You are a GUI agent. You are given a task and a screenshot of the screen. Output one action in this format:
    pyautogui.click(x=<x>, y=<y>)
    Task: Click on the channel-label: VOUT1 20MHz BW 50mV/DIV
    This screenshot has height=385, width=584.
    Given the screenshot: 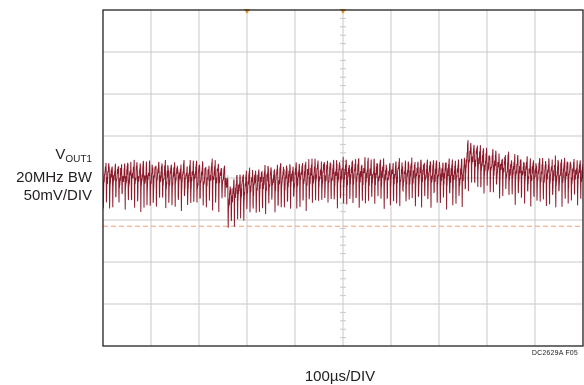 What is the action you would take?
    pyautogui.click(x=48, y=175)
    